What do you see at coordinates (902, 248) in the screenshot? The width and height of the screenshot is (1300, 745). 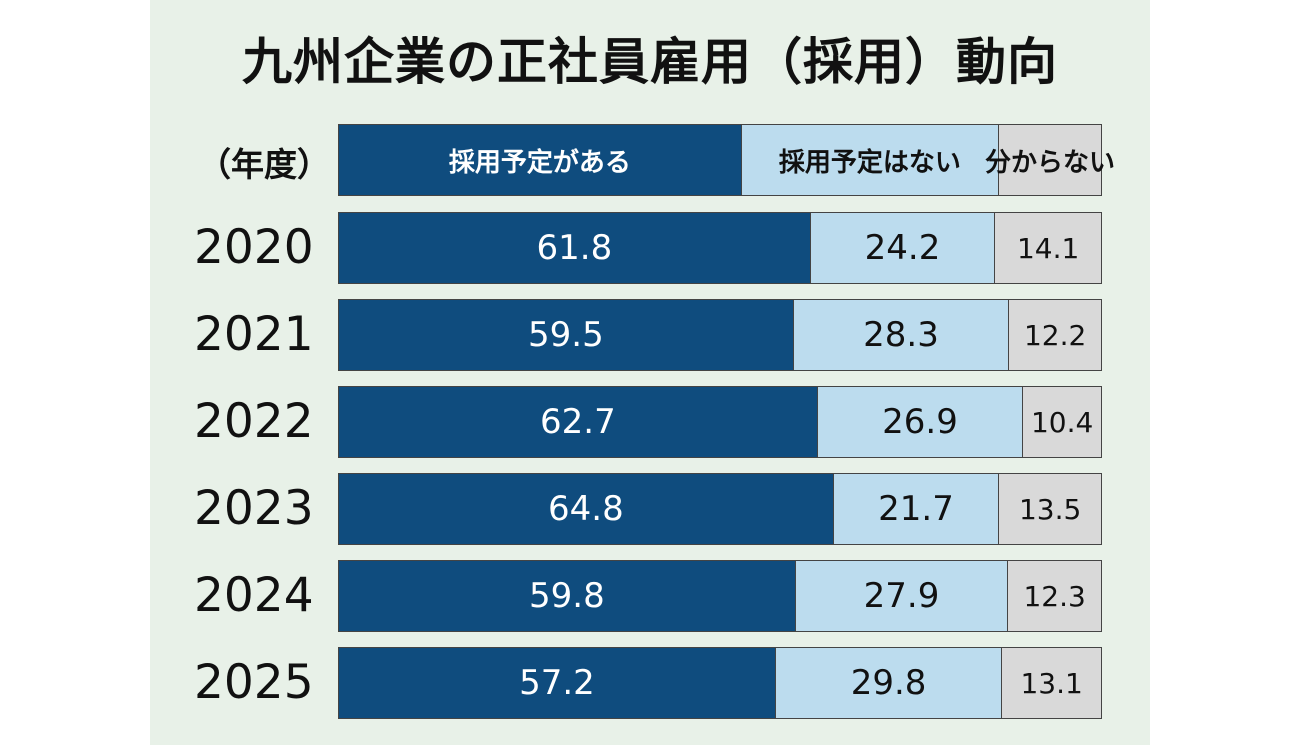 I see `bar-segment: 24.2` at bounding box center [902, 248].